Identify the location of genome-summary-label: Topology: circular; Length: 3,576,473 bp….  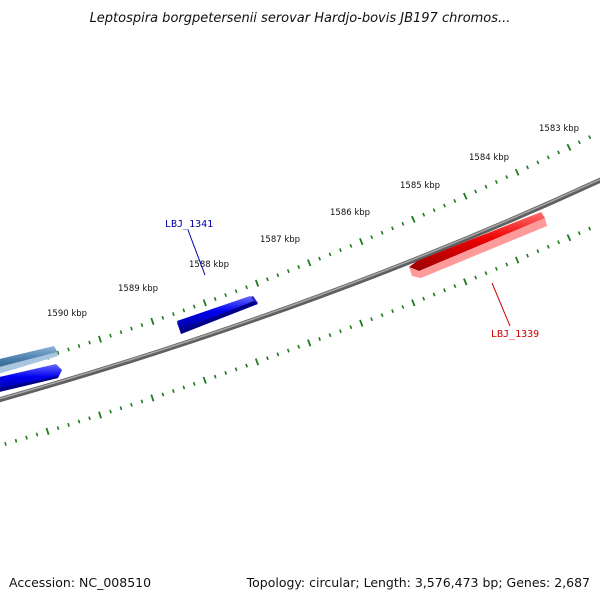
(418, 582).